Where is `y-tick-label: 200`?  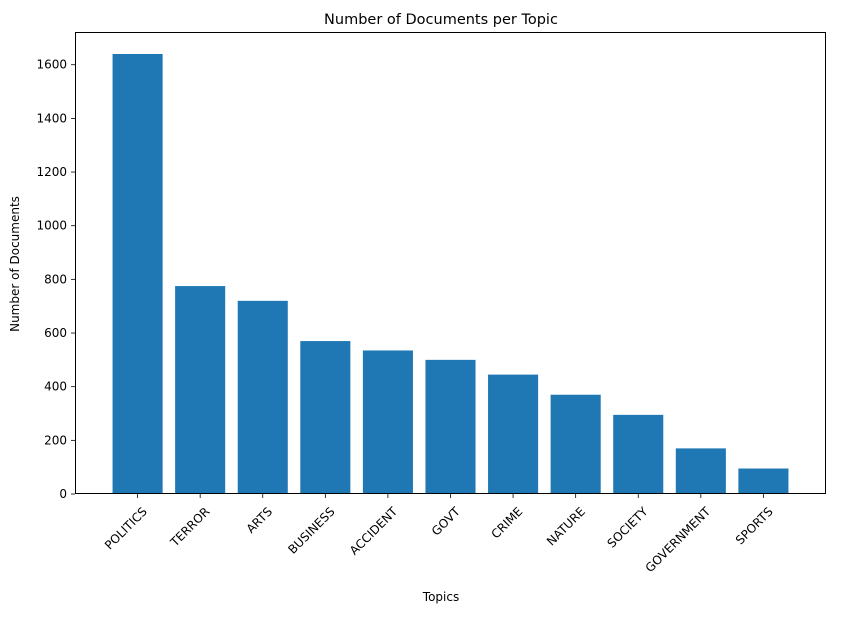
y-tick-label: 200 is located at coordinates (55, 440).